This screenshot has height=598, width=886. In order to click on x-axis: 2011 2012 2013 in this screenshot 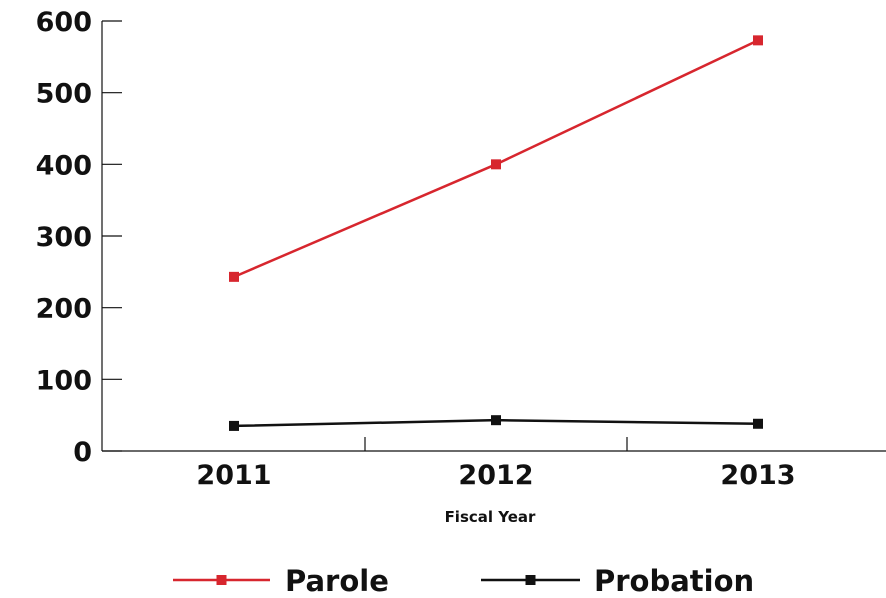, I will do `click(494, 464)`.